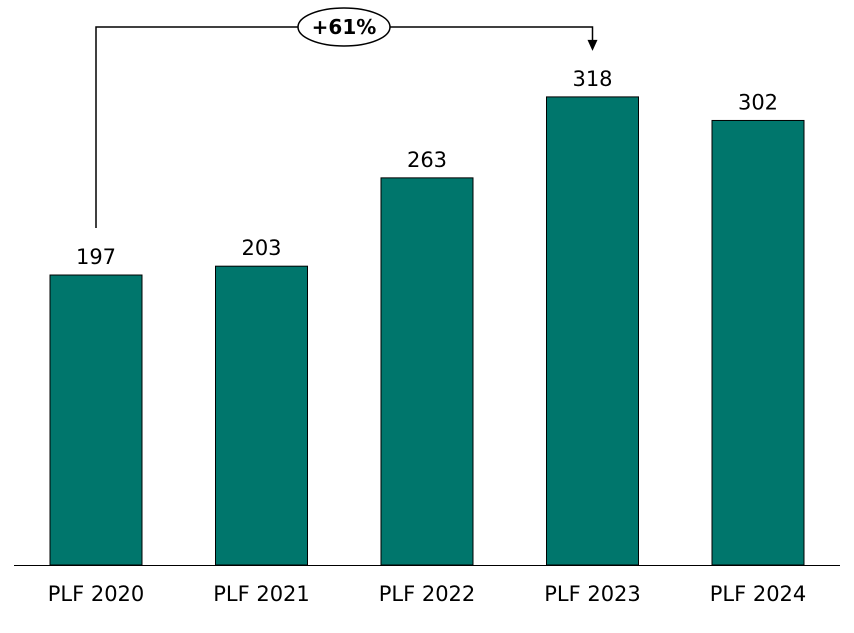 The image size is (854, 633). I want to click on x-tick-label: PLF 2021, so click(261, 594).